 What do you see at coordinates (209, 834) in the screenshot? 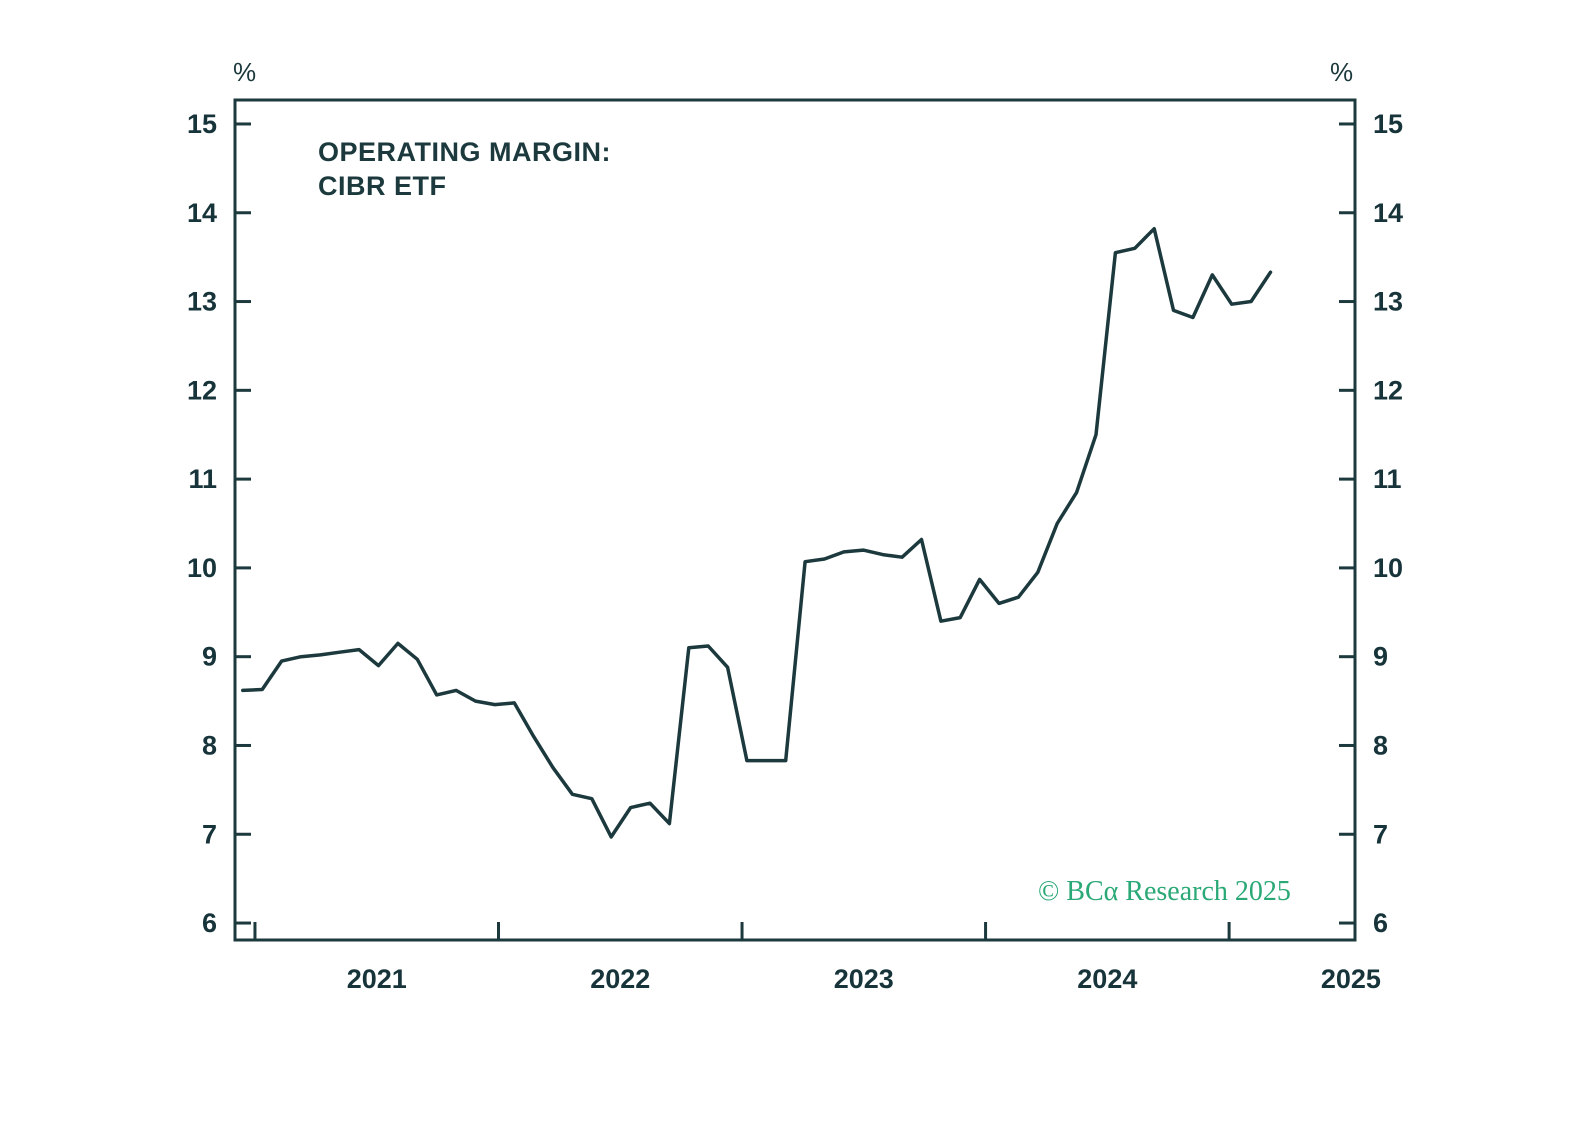
I see `y-tick-label-left: 7` at bounding box center [209, 834].